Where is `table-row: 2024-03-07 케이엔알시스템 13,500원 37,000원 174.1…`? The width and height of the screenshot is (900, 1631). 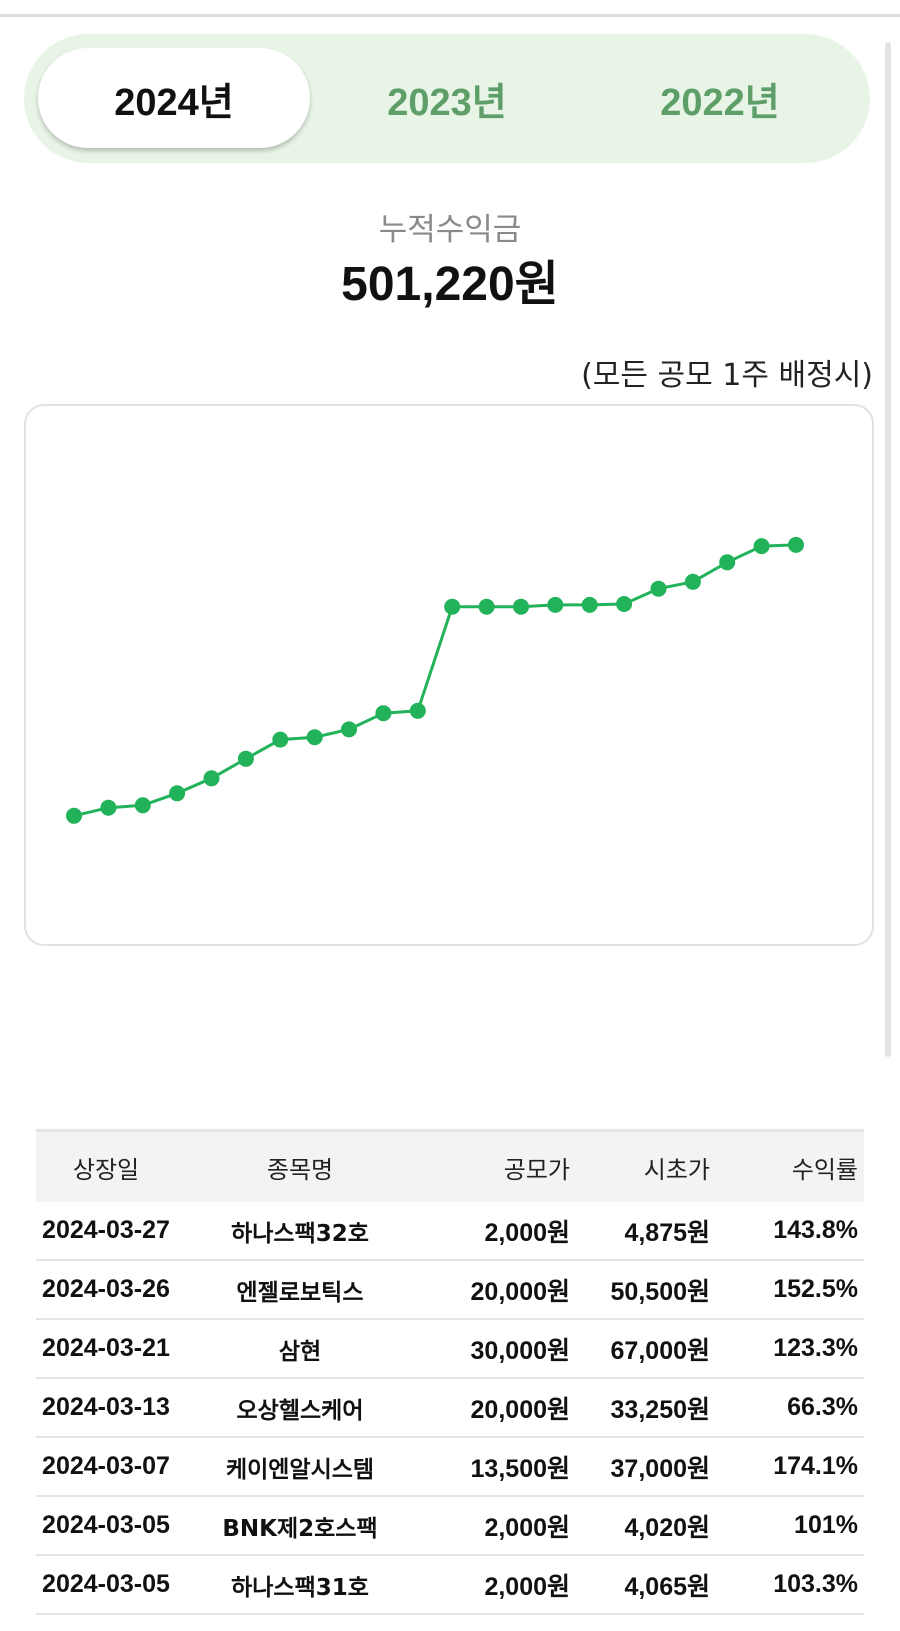
table-row: 2024-03-07 케이엔알시스템 13,500원 37,000원 174.1… is located at coordinates (450, 1467).